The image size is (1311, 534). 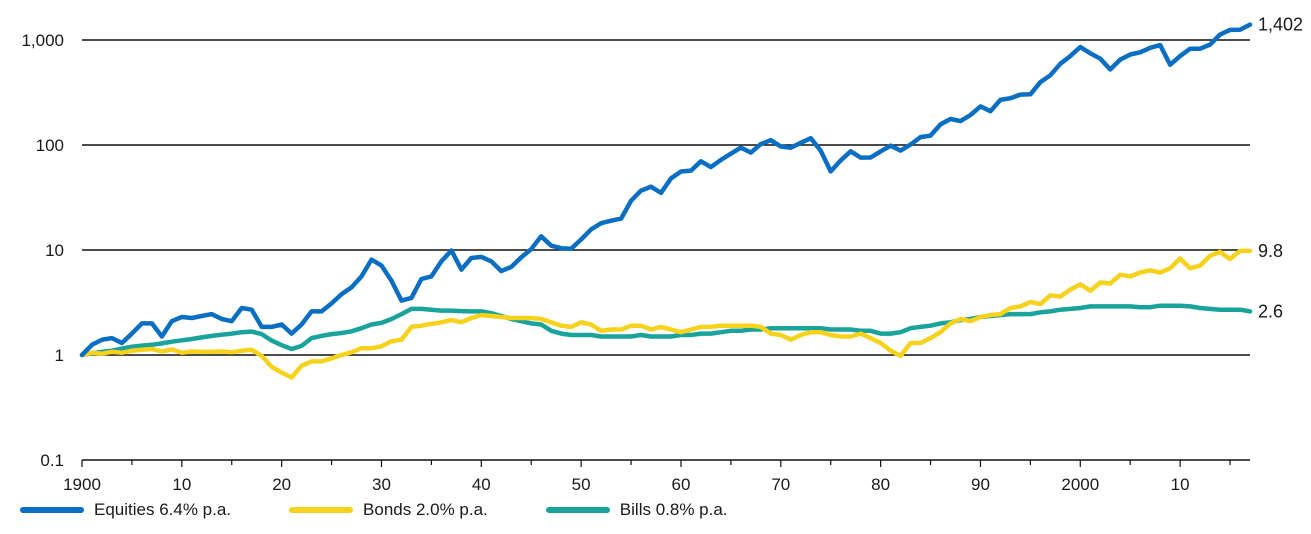 What do you see at coordinates (1270, 311) in the screenshot?
I see `end-label-bills: 2.6` at bounding box center [1270, 311].